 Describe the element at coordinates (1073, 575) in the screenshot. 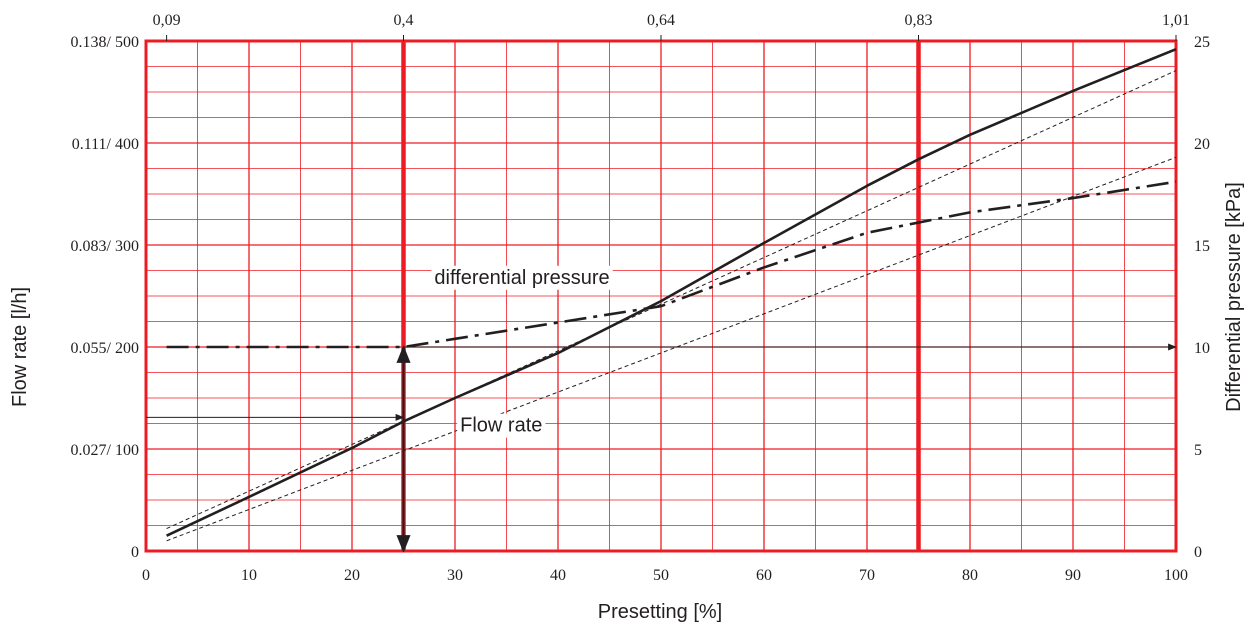

I see `x-tick-label: 90` at that location.